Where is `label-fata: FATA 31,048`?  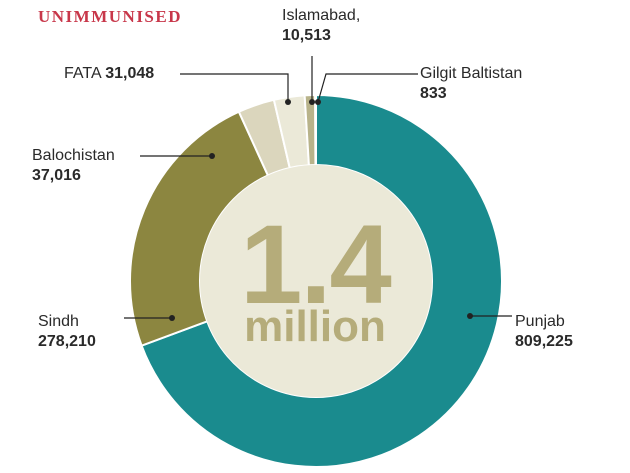 label-fata: FATA 31,048 is located at coordinates (109, 73).